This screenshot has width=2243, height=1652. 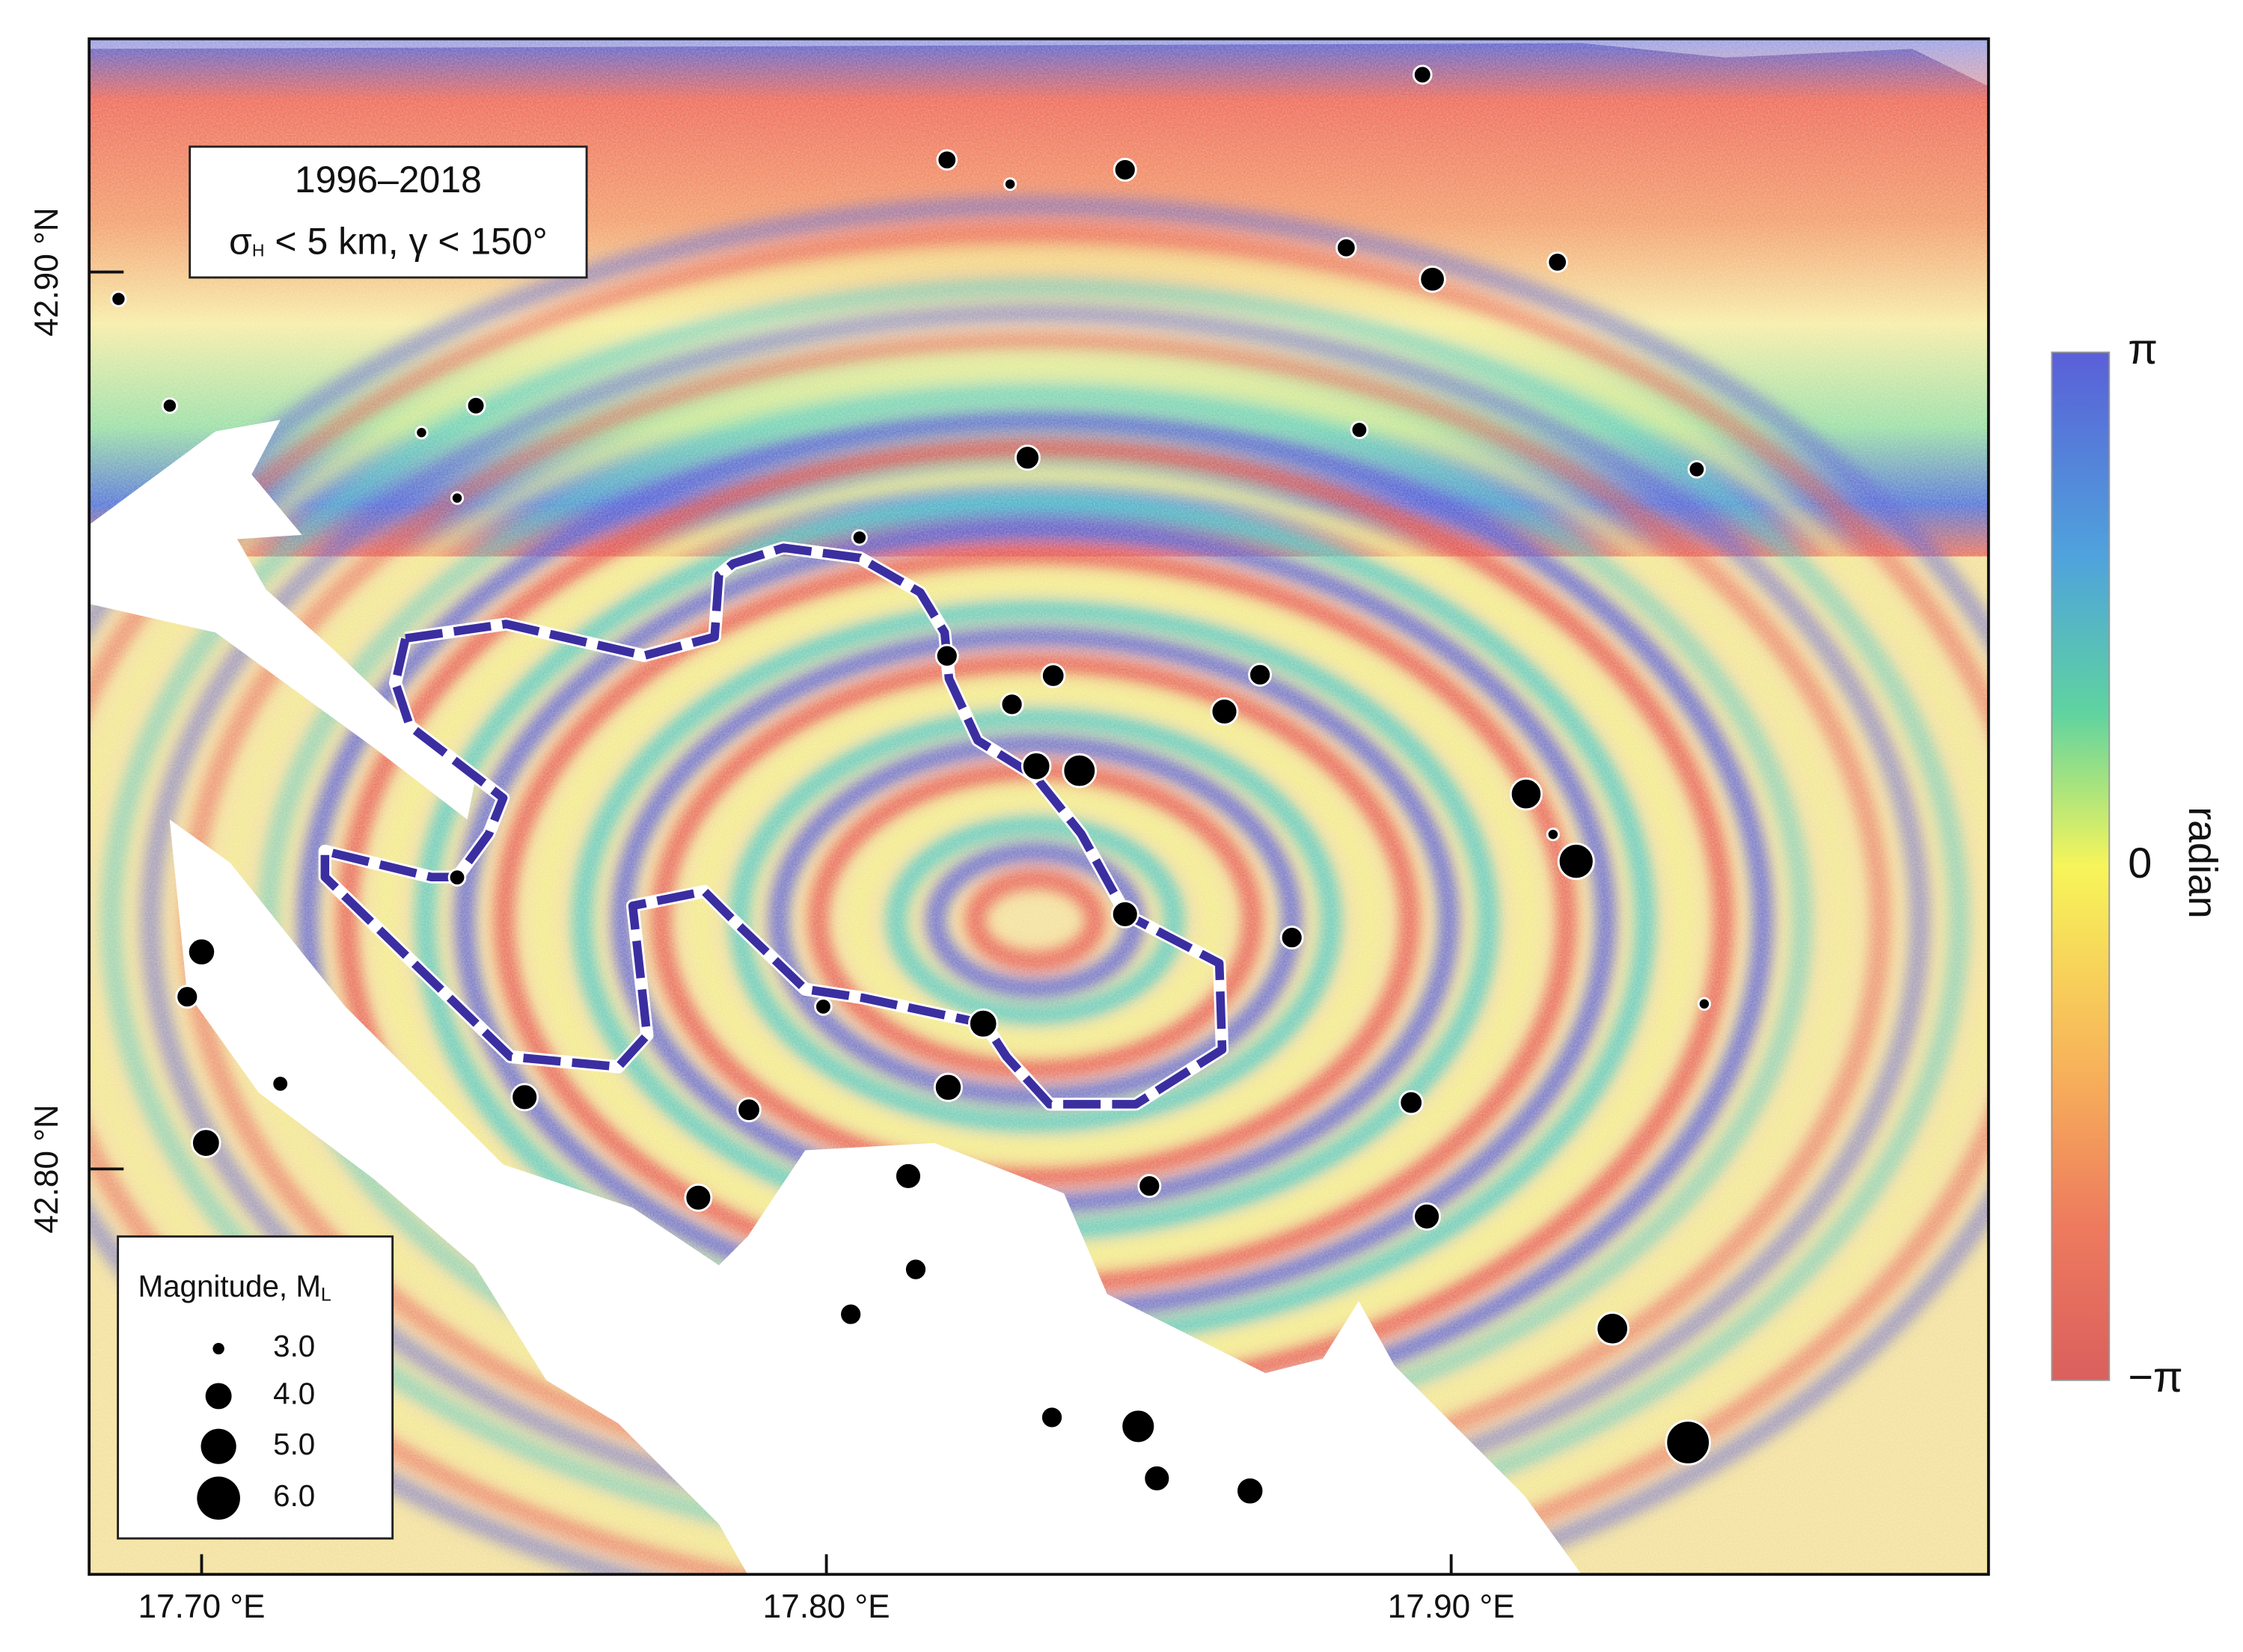 What do you see at coordinates (258, 250) in the screenshot?
I see `sigma-subscript: H` at bounding box center [258, 250].